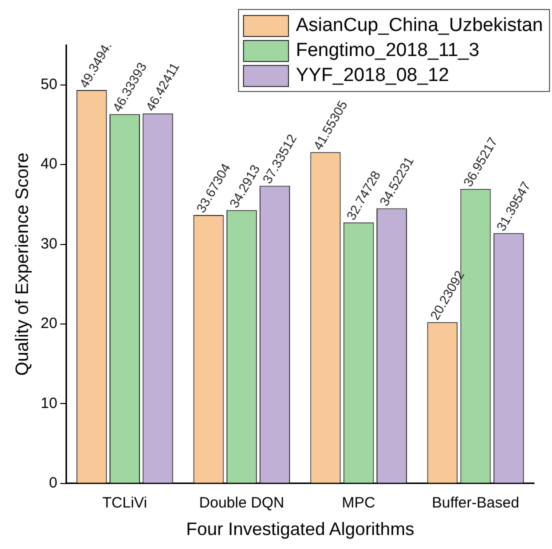 This screenshot has height=549, width=552. I want to click on legend-label: Fengtimo_2018_11_3, so click(388, 51).